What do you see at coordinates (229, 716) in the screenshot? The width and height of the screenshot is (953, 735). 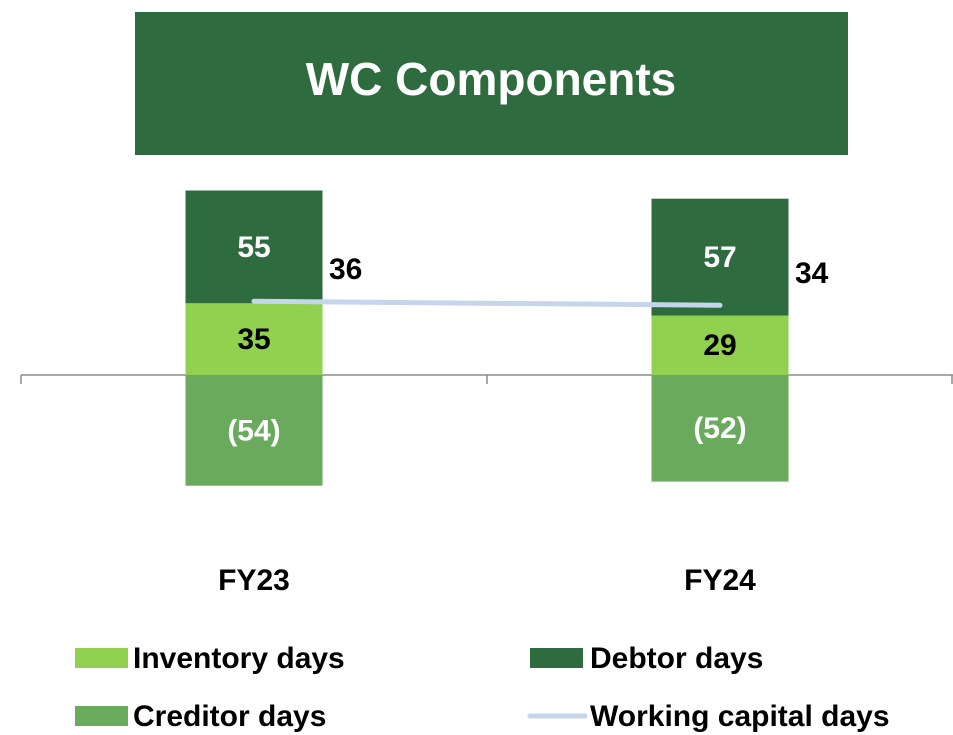 I see `legend-label: Creditor days` at bounding box center [229, 716].